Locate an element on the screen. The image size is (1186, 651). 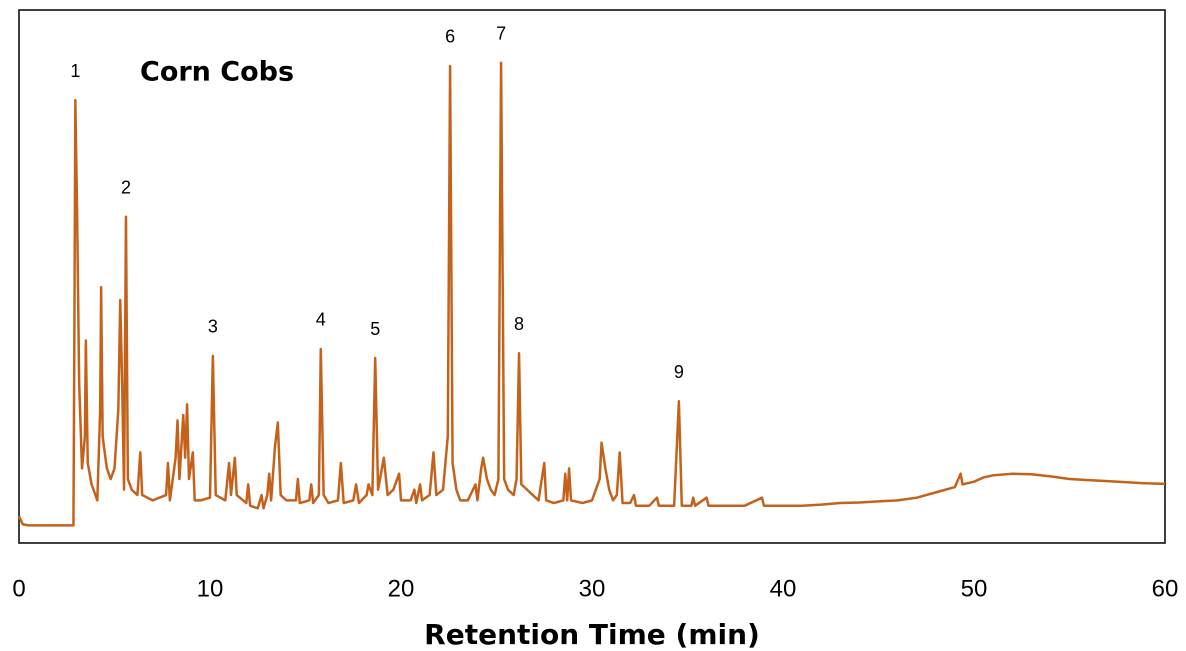
chart-title: Corn Cobs is located at coordinates (217, 72).